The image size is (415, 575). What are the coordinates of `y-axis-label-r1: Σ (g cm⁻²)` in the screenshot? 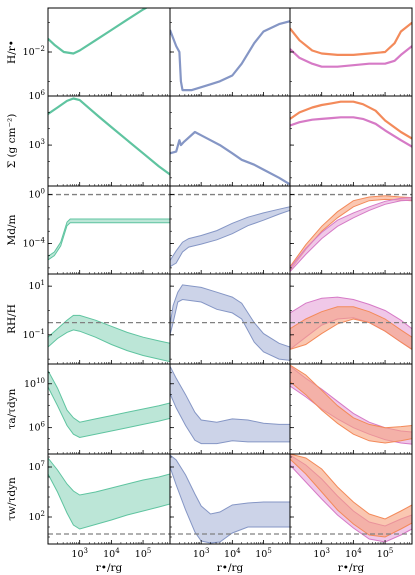 It's located at (12, 141).